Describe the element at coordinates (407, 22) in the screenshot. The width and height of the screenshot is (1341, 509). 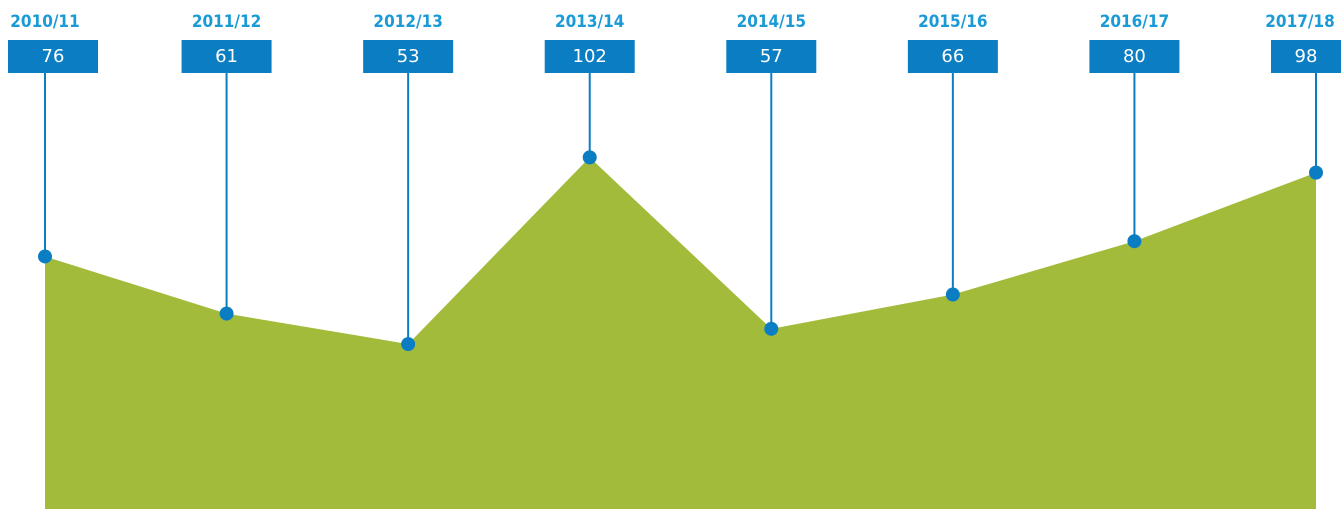
I see `category-label: 2012/13` at that location.